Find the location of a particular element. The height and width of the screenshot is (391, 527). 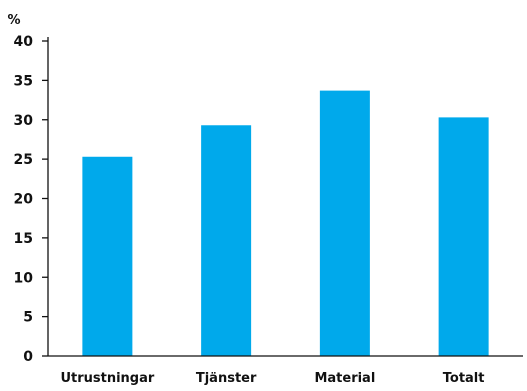

y-tick-label: 25 is located at coordinates (23, 160).